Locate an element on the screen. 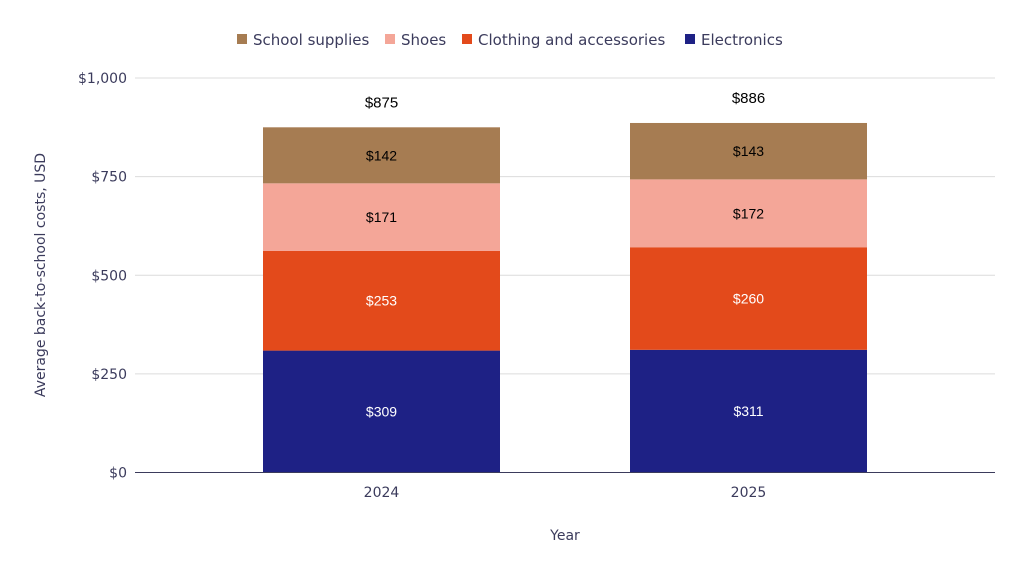 Image resolution: width=1024 pixels, height=573 pixels. legend-item: Electronics is located at coordinates (734, 40).